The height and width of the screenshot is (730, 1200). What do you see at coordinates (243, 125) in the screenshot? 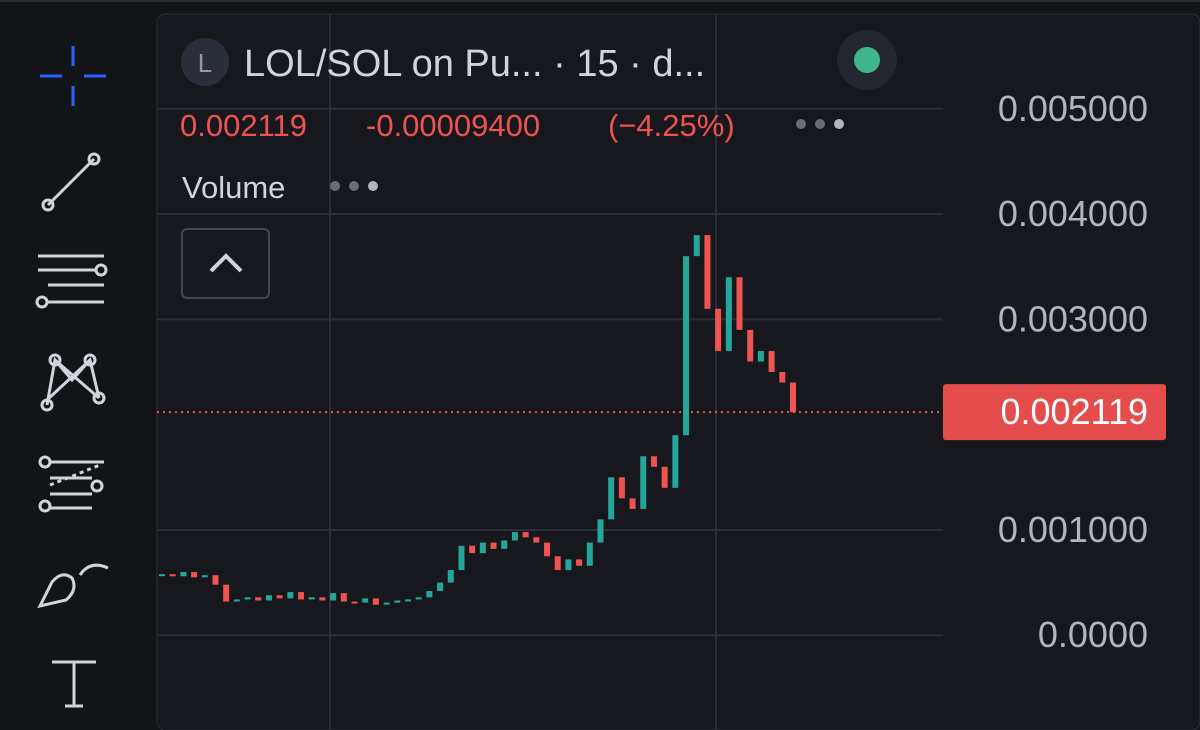
I see `legend-price: 0.002119` at bounding box center [243, 125].